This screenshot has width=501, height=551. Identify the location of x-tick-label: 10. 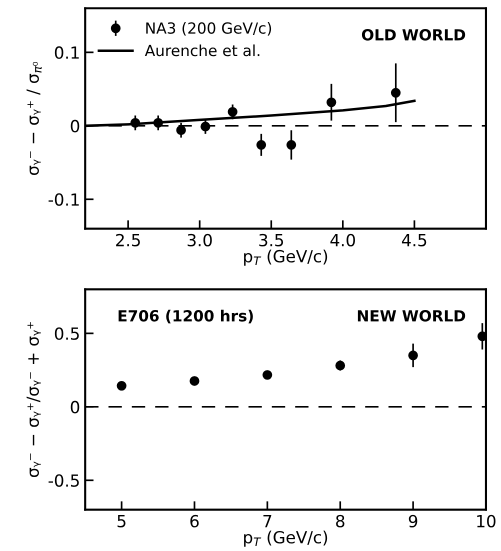
(486, 521).